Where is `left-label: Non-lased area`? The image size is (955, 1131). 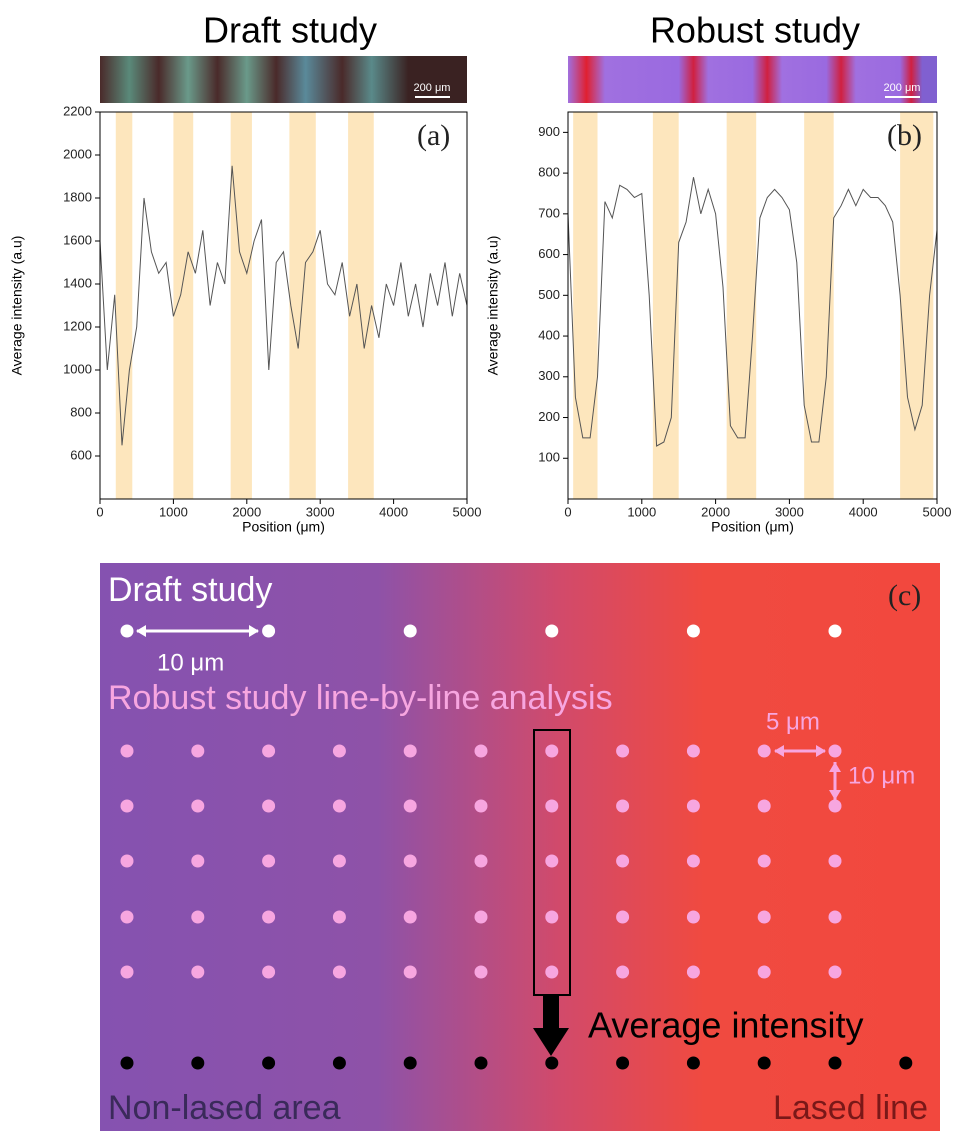 left-label: Non-lased area is located at coordinates (224, 1108).